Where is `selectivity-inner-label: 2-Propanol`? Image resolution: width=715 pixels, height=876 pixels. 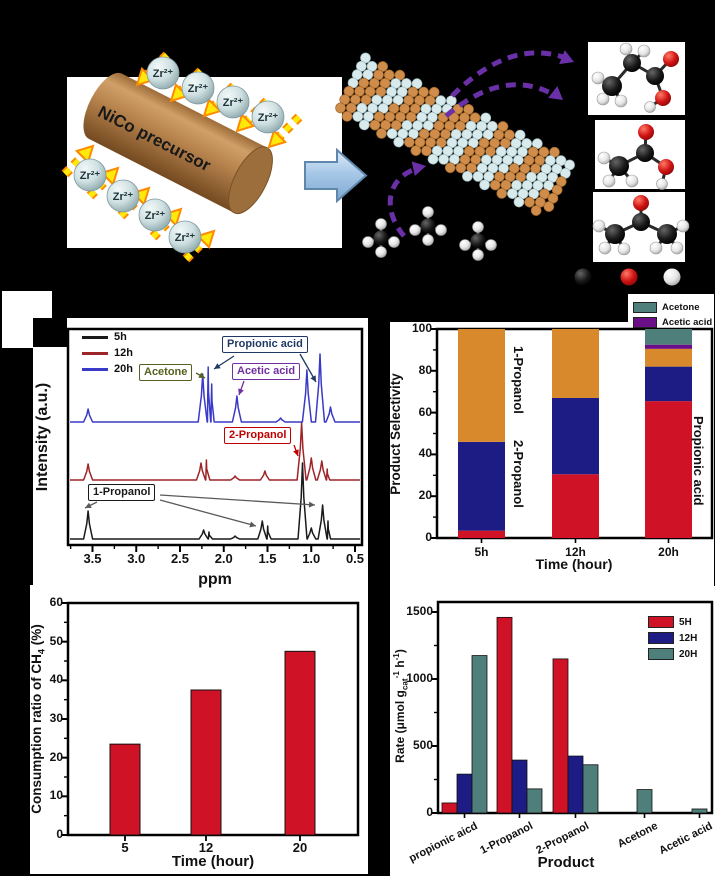 selectivity-inner-label: 2-Propanol is located at coordinates (518, 474).